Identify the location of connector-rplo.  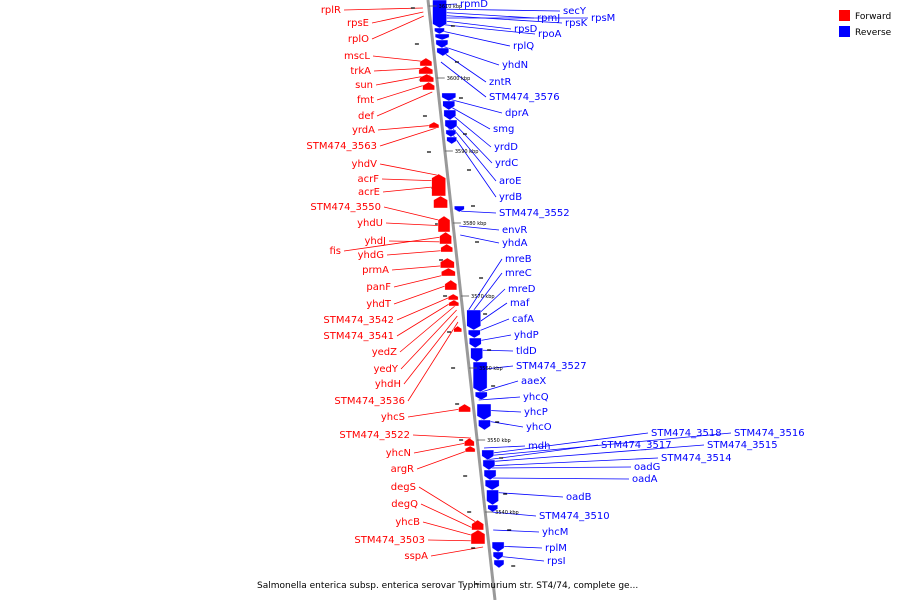
(397, 27).